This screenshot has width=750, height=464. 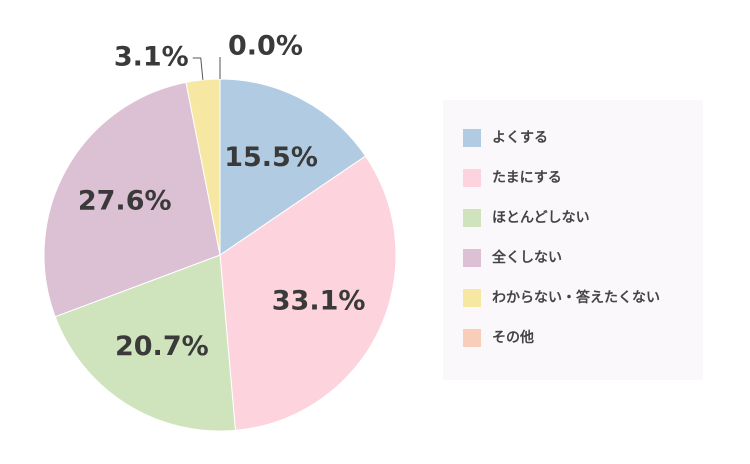 I want to click on value-label: 33.1%, so click(x=319, y=300).